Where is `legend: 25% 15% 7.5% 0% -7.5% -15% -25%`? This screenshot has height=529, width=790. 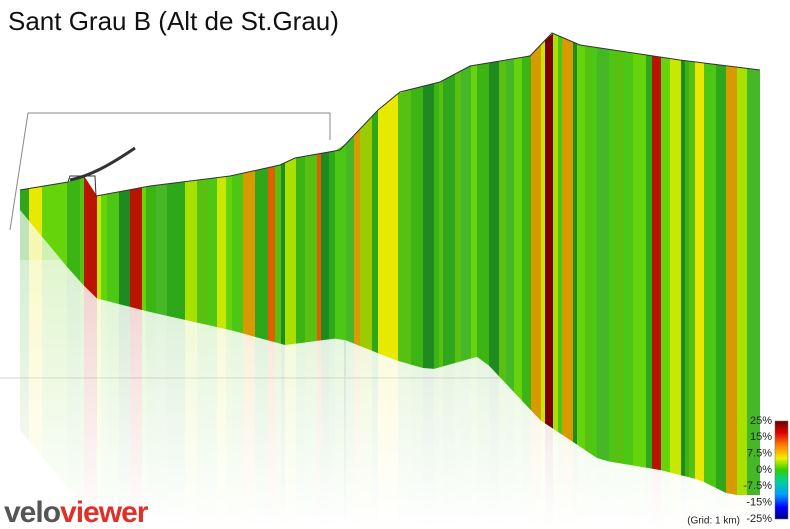 legend: 25% 15% 7.5% 0% -7.5% -15% -25% is located at coordinates (757, 470).